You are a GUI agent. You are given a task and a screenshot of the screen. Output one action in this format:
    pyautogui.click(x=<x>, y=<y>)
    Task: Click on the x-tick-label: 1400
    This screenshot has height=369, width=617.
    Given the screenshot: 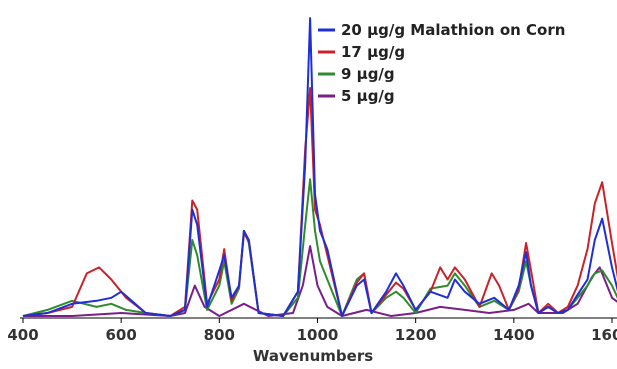 What is the action you would take?
    pyautogui.click(x=514, y=335)
    